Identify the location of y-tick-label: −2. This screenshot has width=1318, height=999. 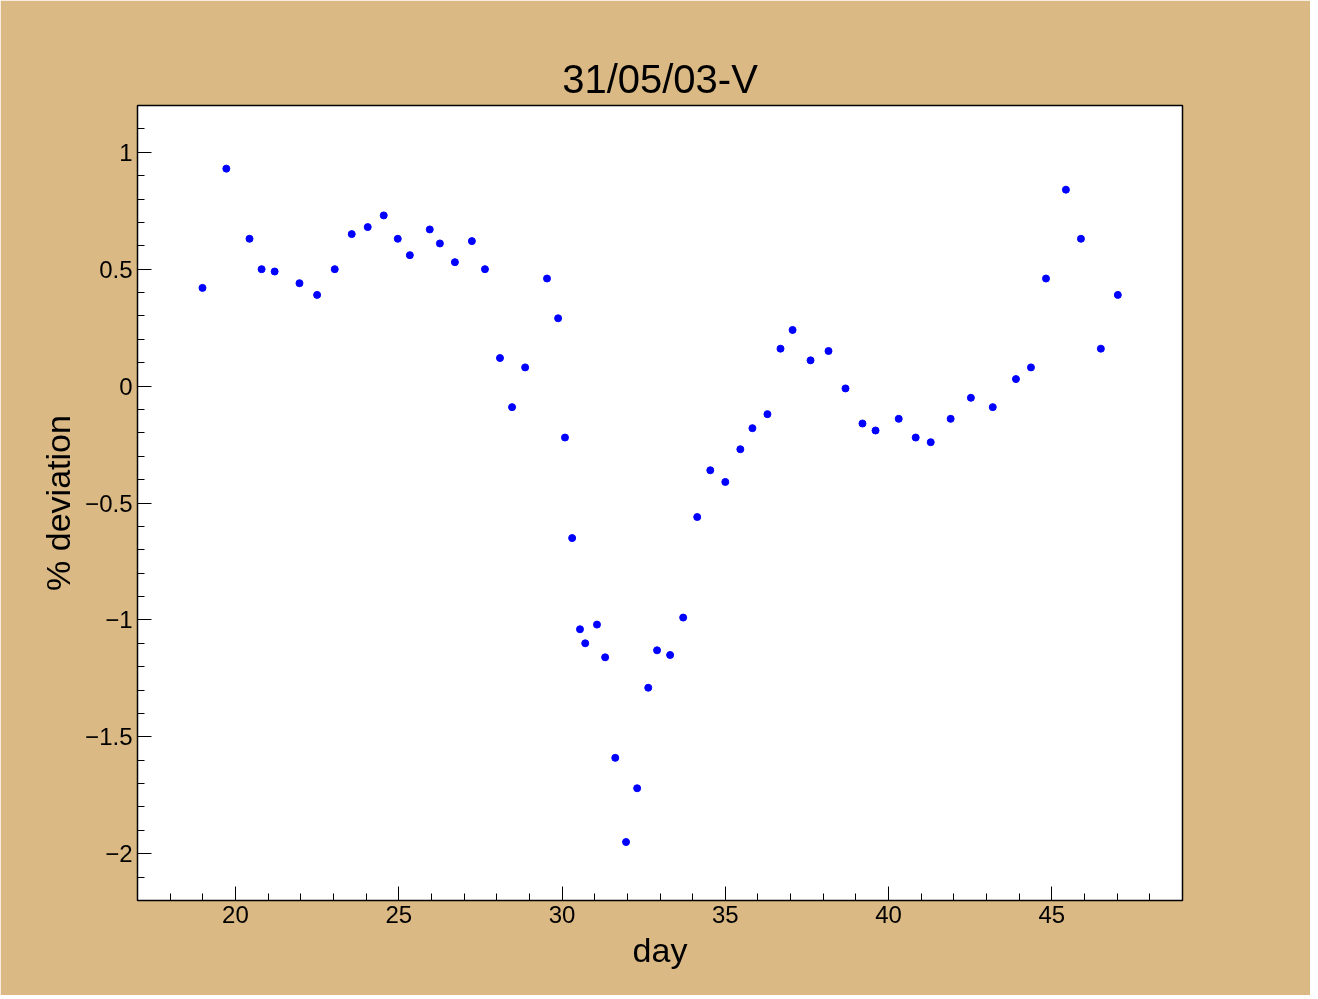
(119, 854).